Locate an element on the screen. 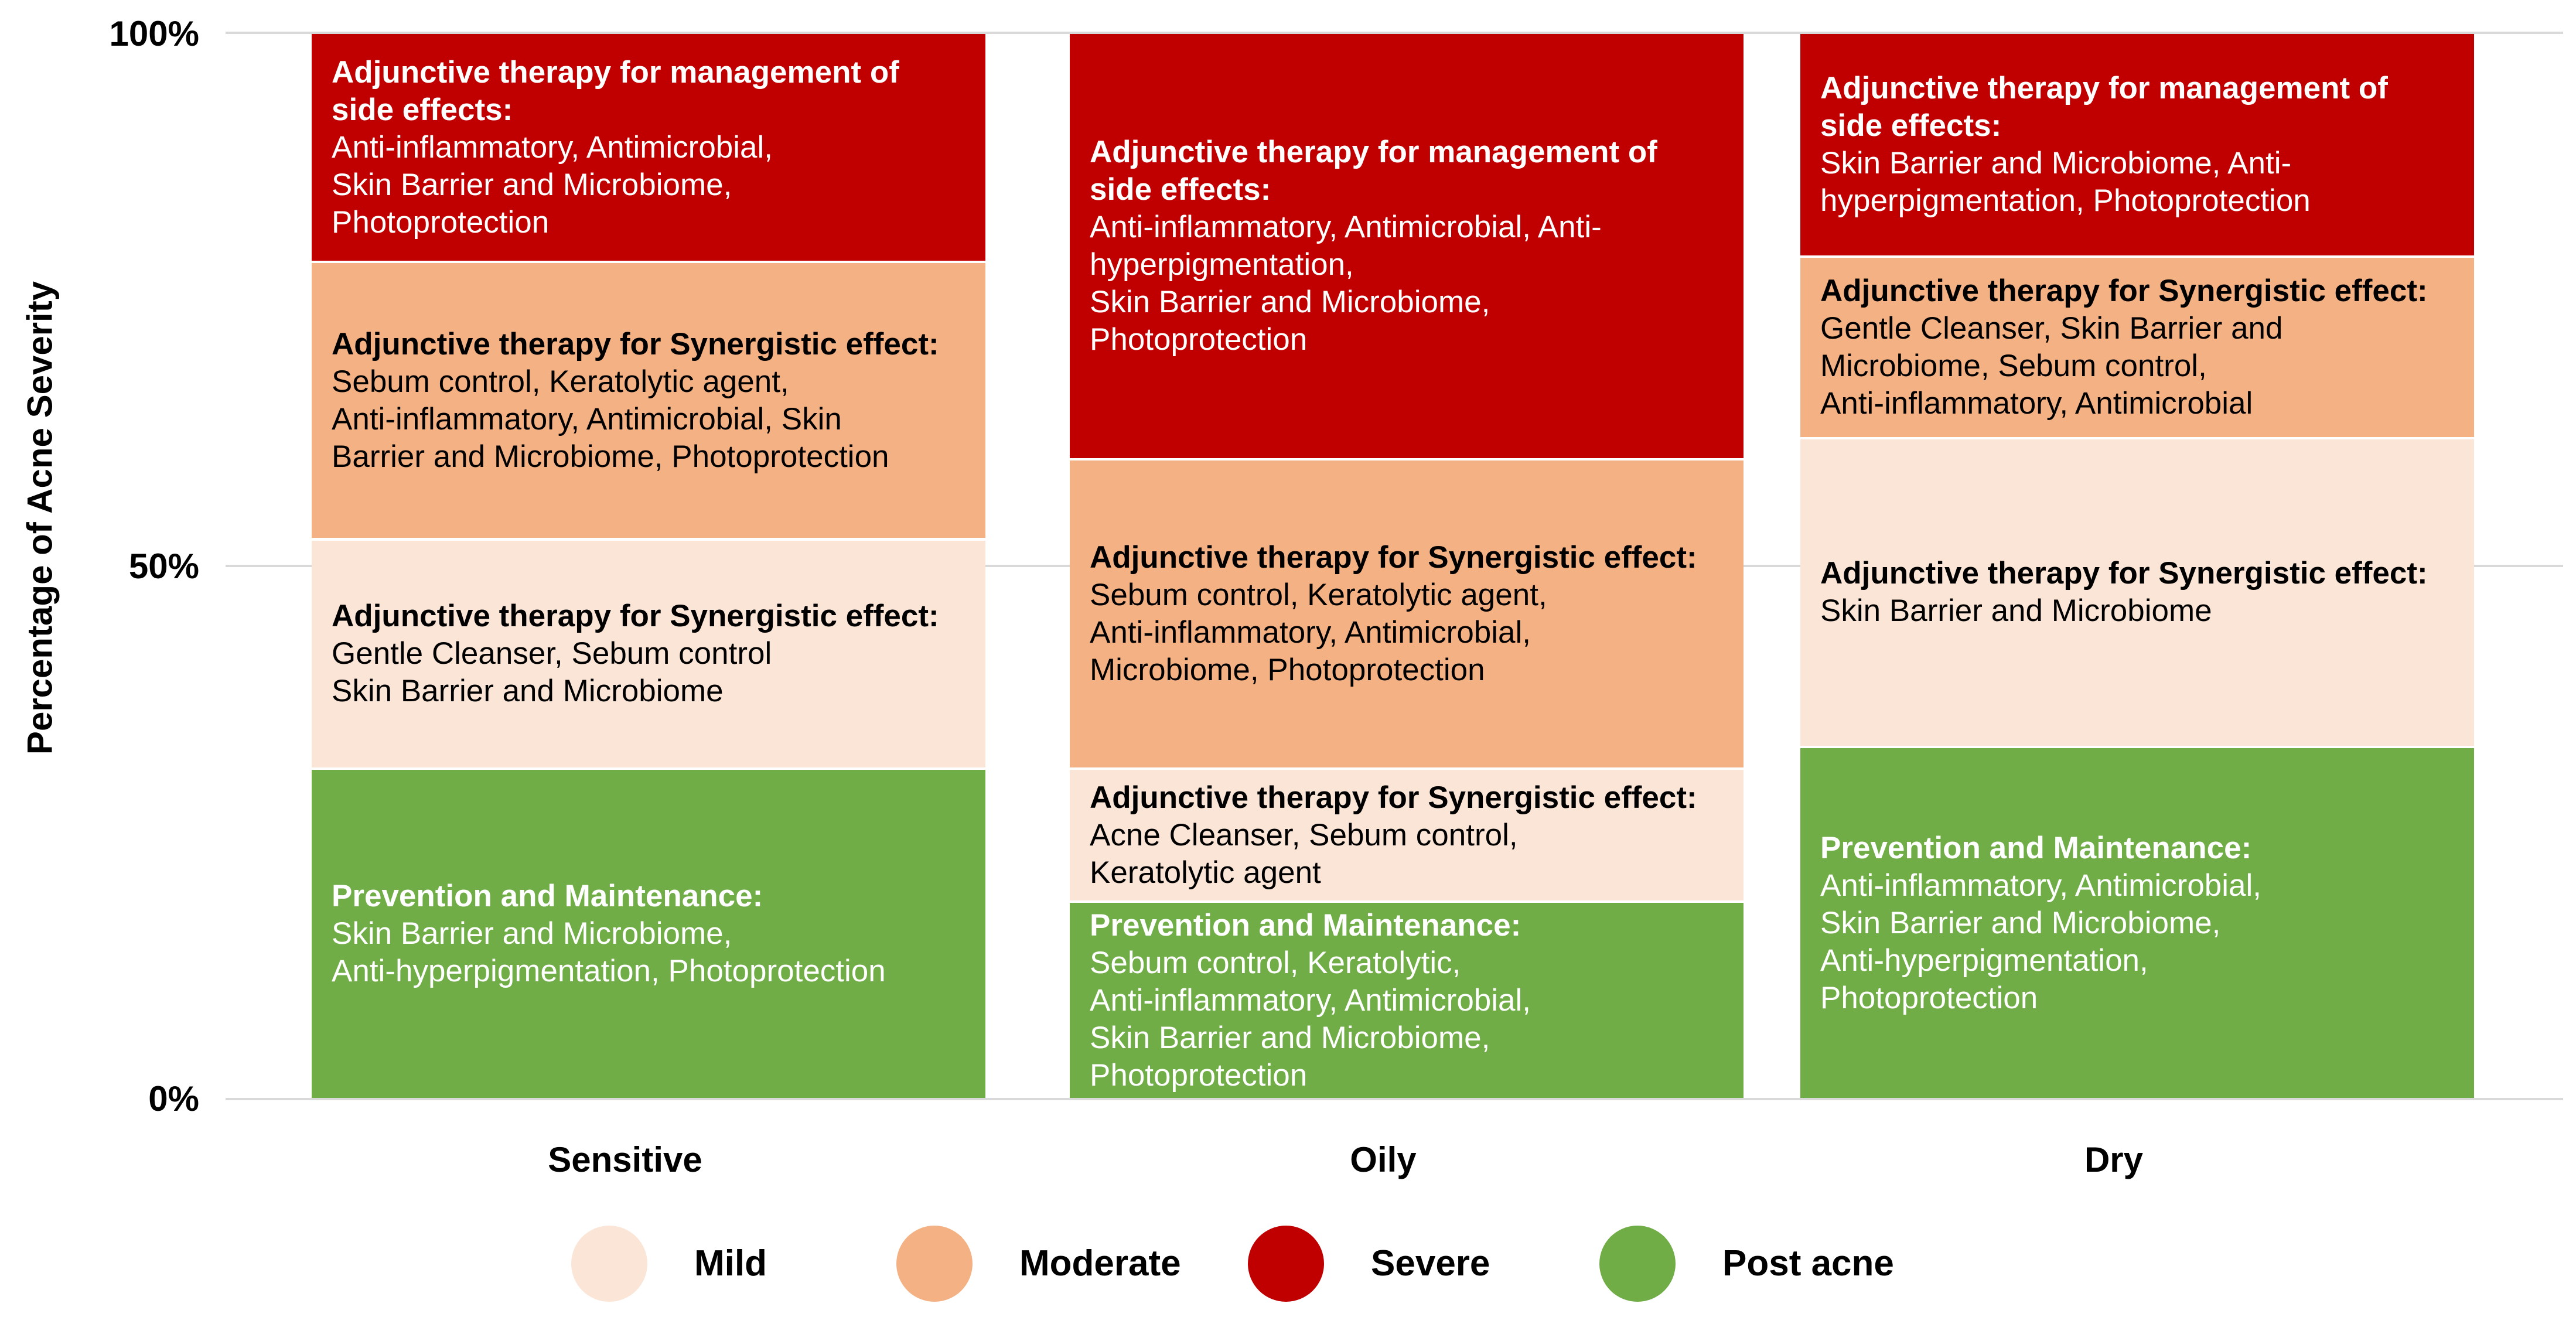 Image resolution: width=2576 pixels, height=1317 pixels. segment-text-line: Keratolytic agent is located at coordinates (1205, 872).